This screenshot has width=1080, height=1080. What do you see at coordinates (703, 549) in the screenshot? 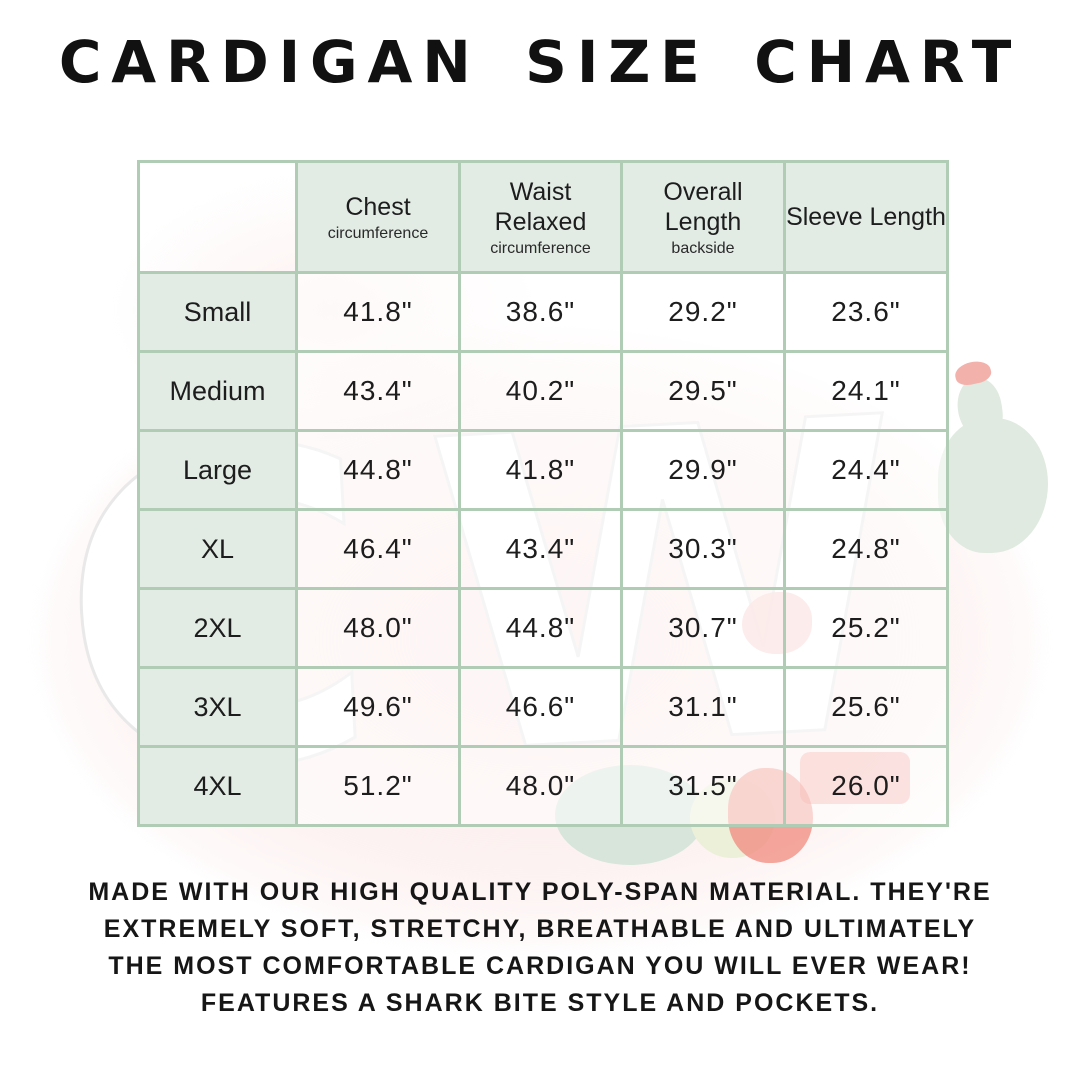
I see `length-value: 30.3"` at bounding box center [703, 549].